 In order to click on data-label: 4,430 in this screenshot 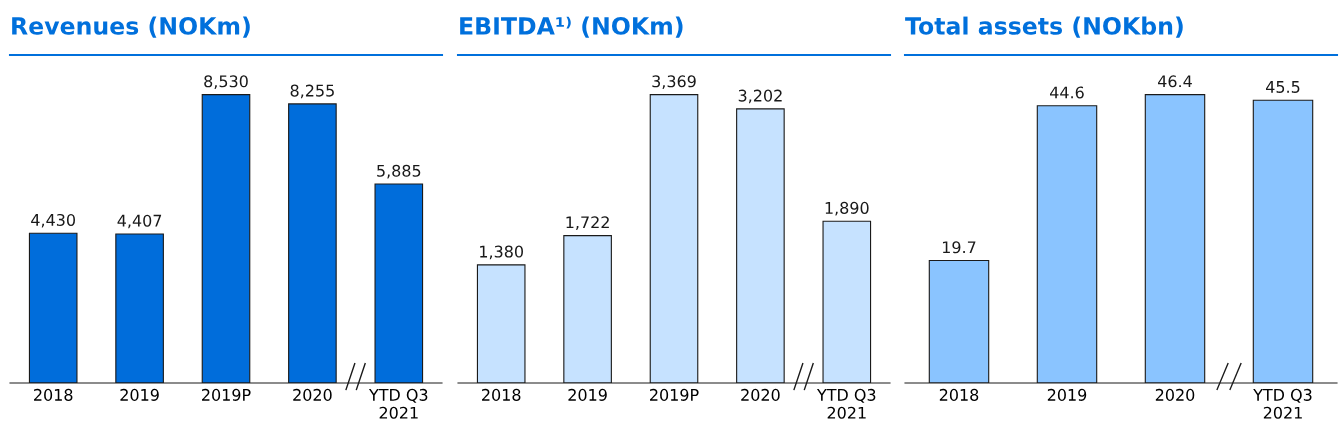, I will do `click(53, 220)`.